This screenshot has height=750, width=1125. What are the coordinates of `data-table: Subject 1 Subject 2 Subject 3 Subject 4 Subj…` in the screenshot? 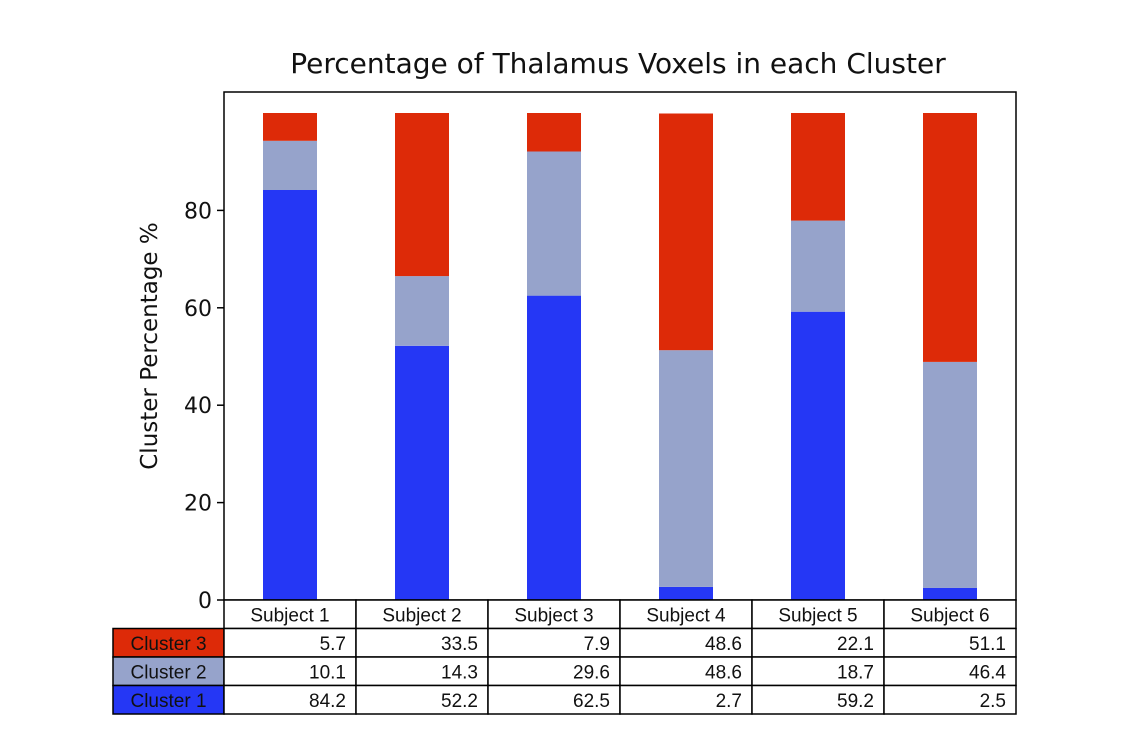 It's located at (564, 657).